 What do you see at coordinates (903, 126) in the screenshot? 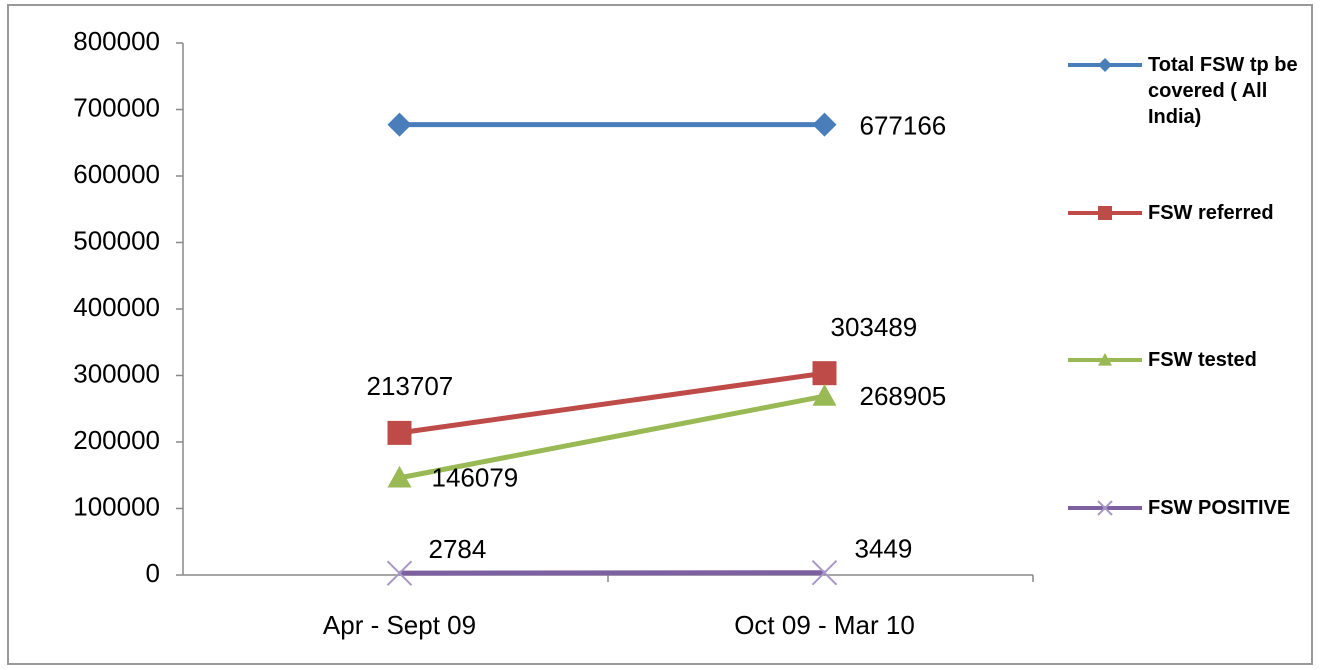
I see `data-label: 677166` at bounding box center [903, 126].